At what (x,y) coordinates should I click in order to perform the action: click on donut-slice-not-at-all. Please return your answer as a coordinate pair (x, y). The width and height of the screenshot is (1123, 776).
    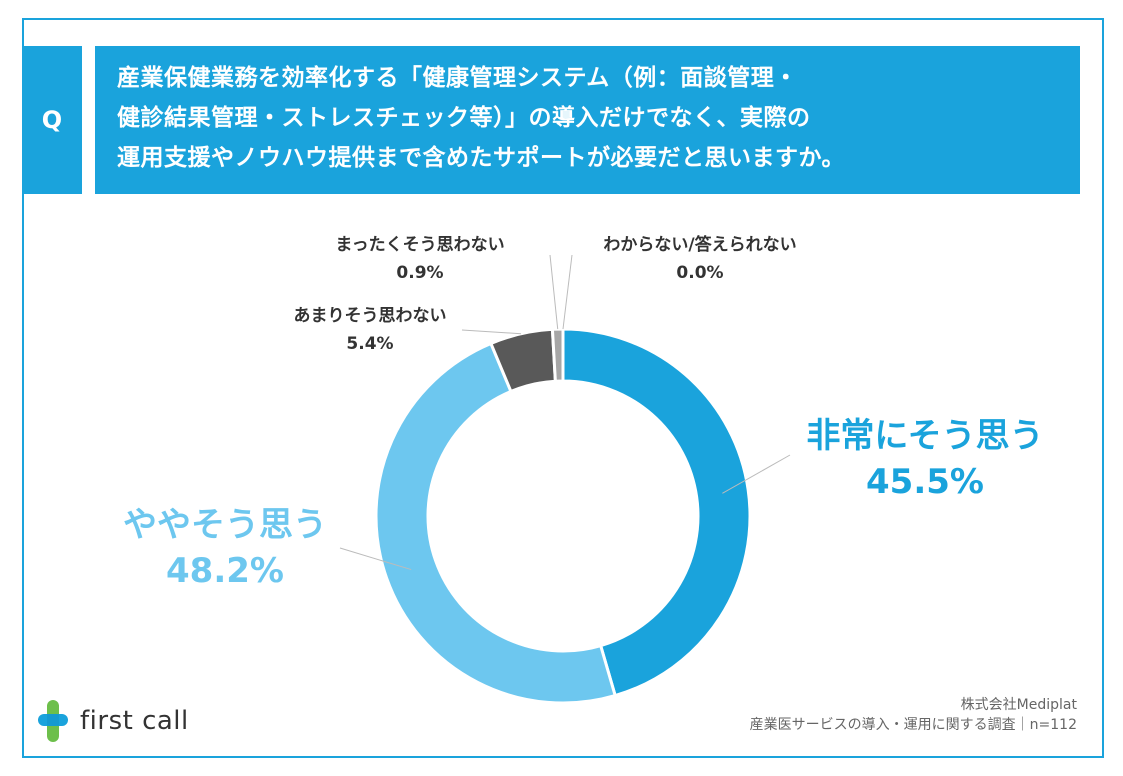
    Looking at the image, I should click on (557, 355).